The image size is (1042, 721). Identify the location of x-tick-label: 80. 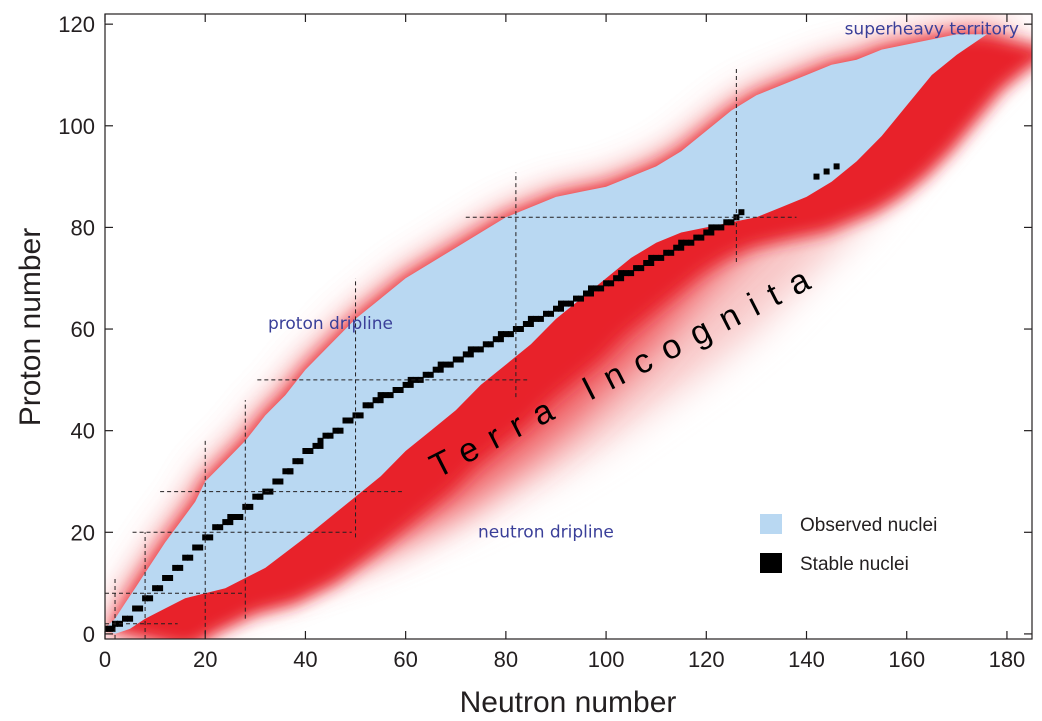
(506, 659).